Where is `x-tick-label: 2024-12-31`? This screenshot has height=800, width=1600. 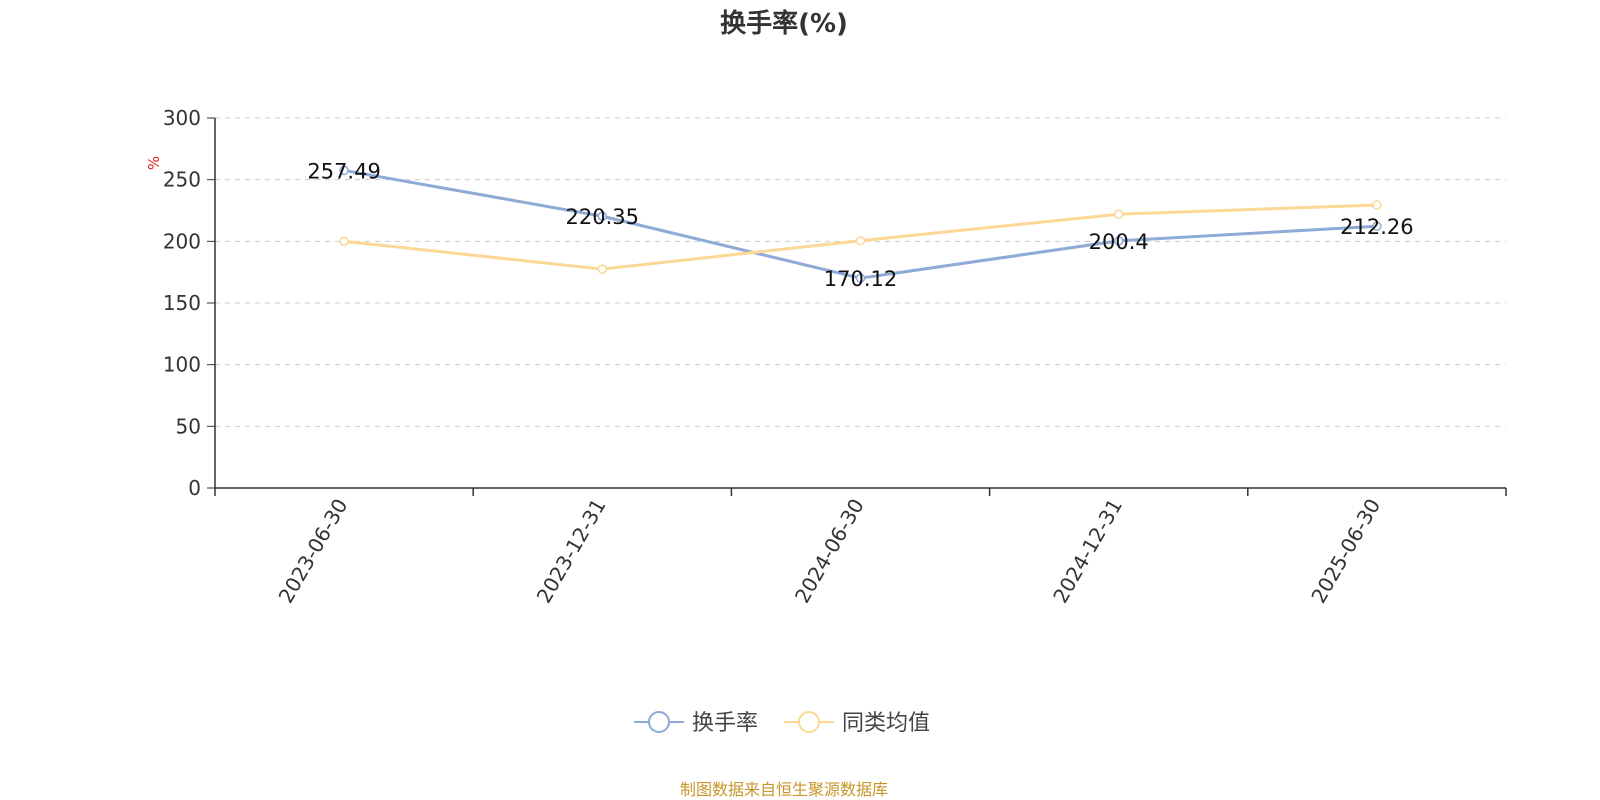 x-tick-label: 2024-12-31 is located at coordinates (1087, 551).